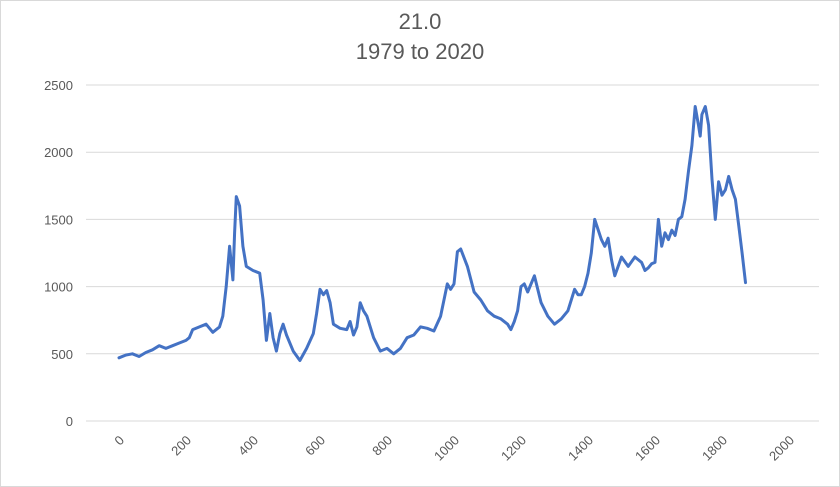 This screenshot has height=487, width=840. I want to click on x-axis-tick-labels: 0 200 400 600 800 1000 1200 1400 1600 1800 2000, so click(454, 448).